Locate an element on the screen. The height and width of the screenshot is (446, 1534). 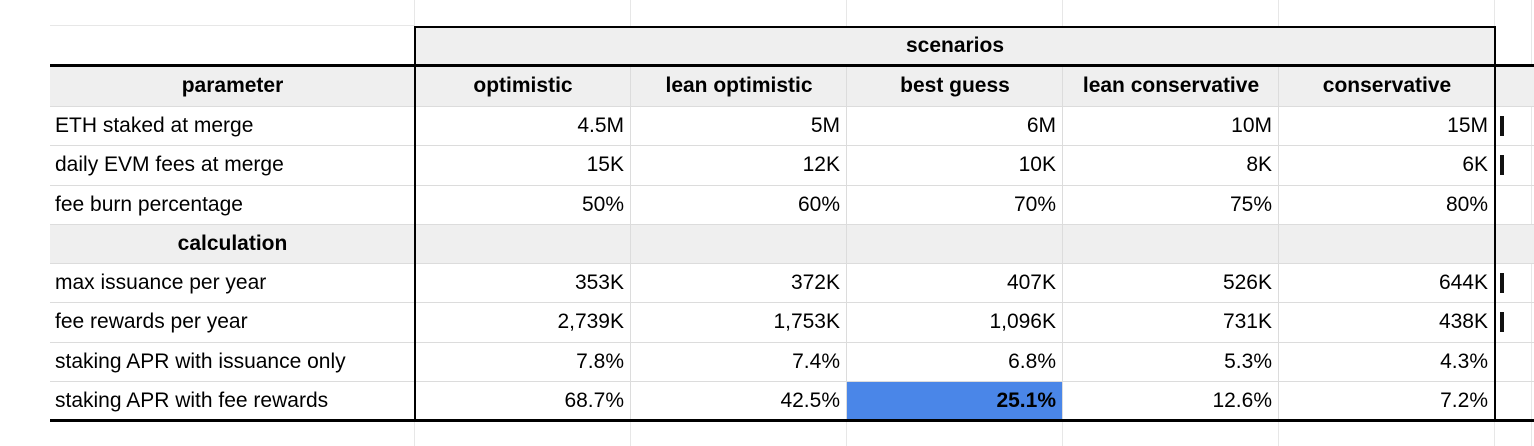
table-border-bottom is located at coordinates (792, 420).